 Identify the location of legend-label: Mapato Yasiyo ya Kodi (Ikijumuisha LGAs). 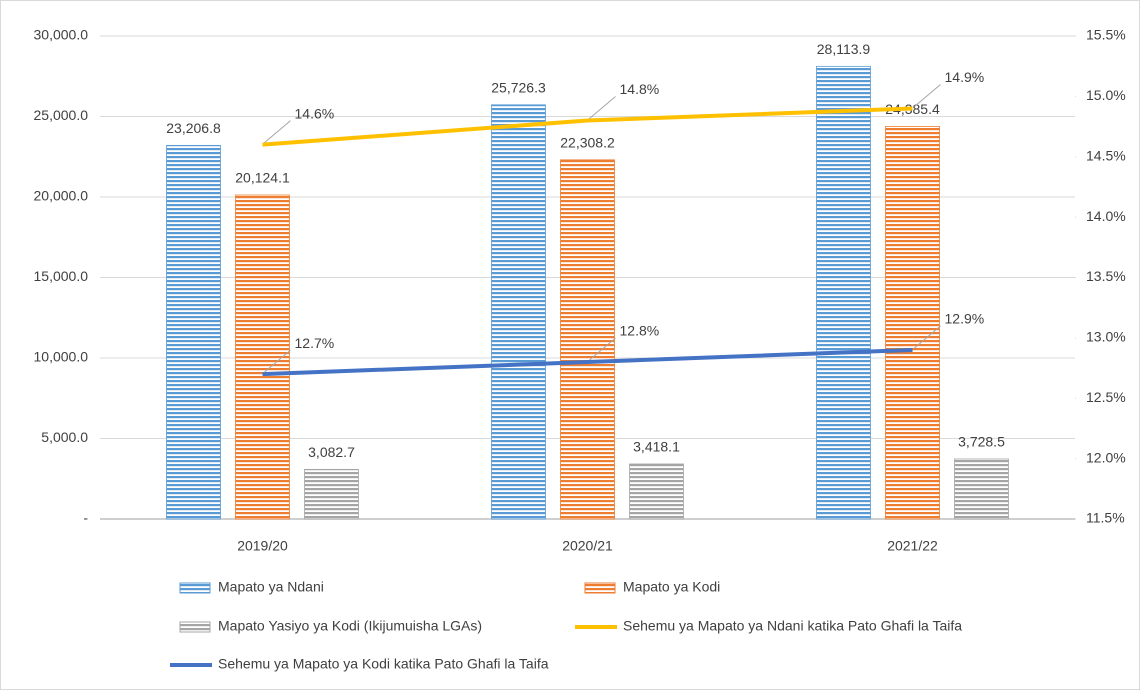
(350, 626).